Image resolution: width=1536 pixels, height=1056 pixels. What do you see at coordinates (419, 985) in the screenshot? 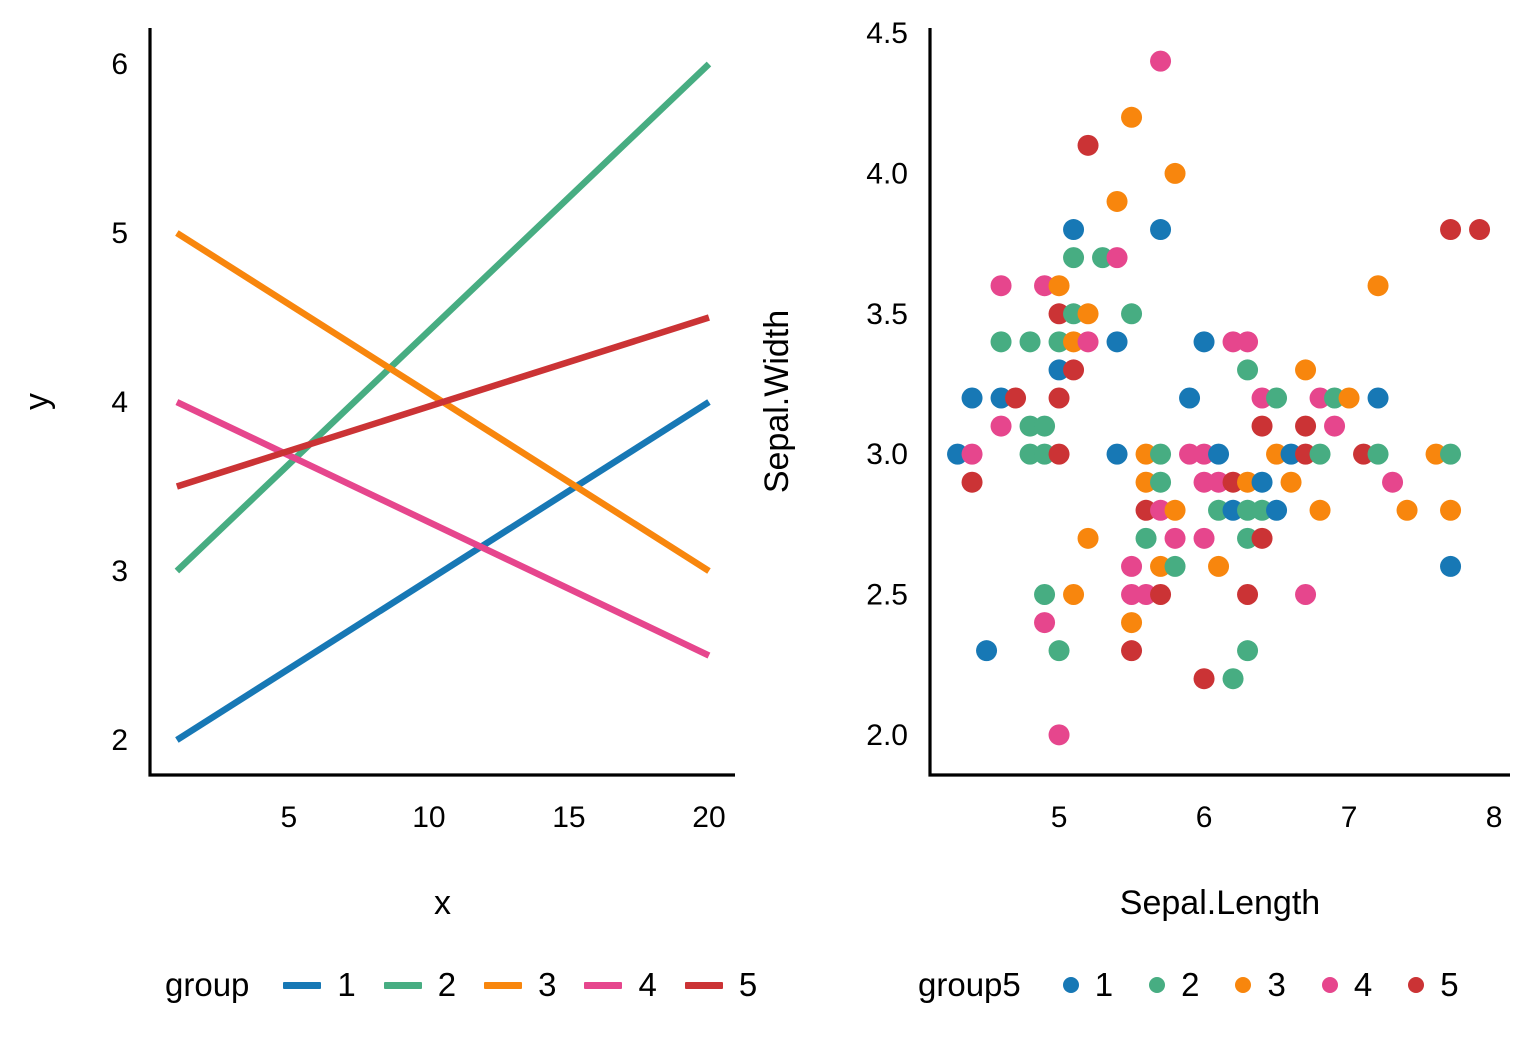
I see `legend-item-2: 2` at bounding box center [419, 985].